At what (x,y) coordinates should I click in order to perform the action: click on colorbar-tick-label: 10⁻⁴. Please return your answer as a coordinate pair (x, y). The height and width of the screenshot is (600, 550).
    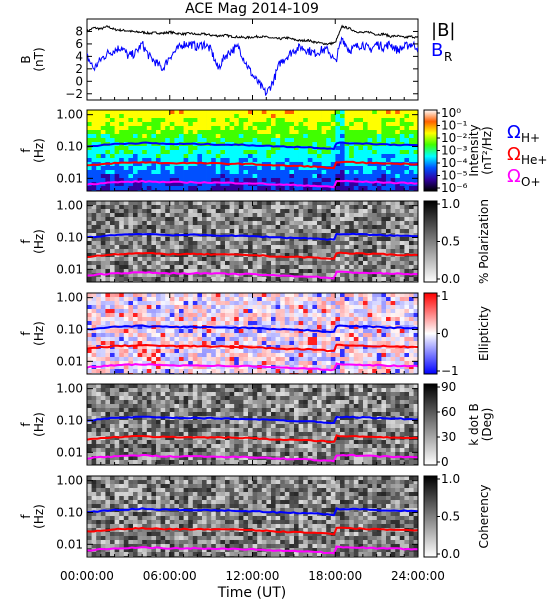
    Looking at the image, I should click on (454, 163).